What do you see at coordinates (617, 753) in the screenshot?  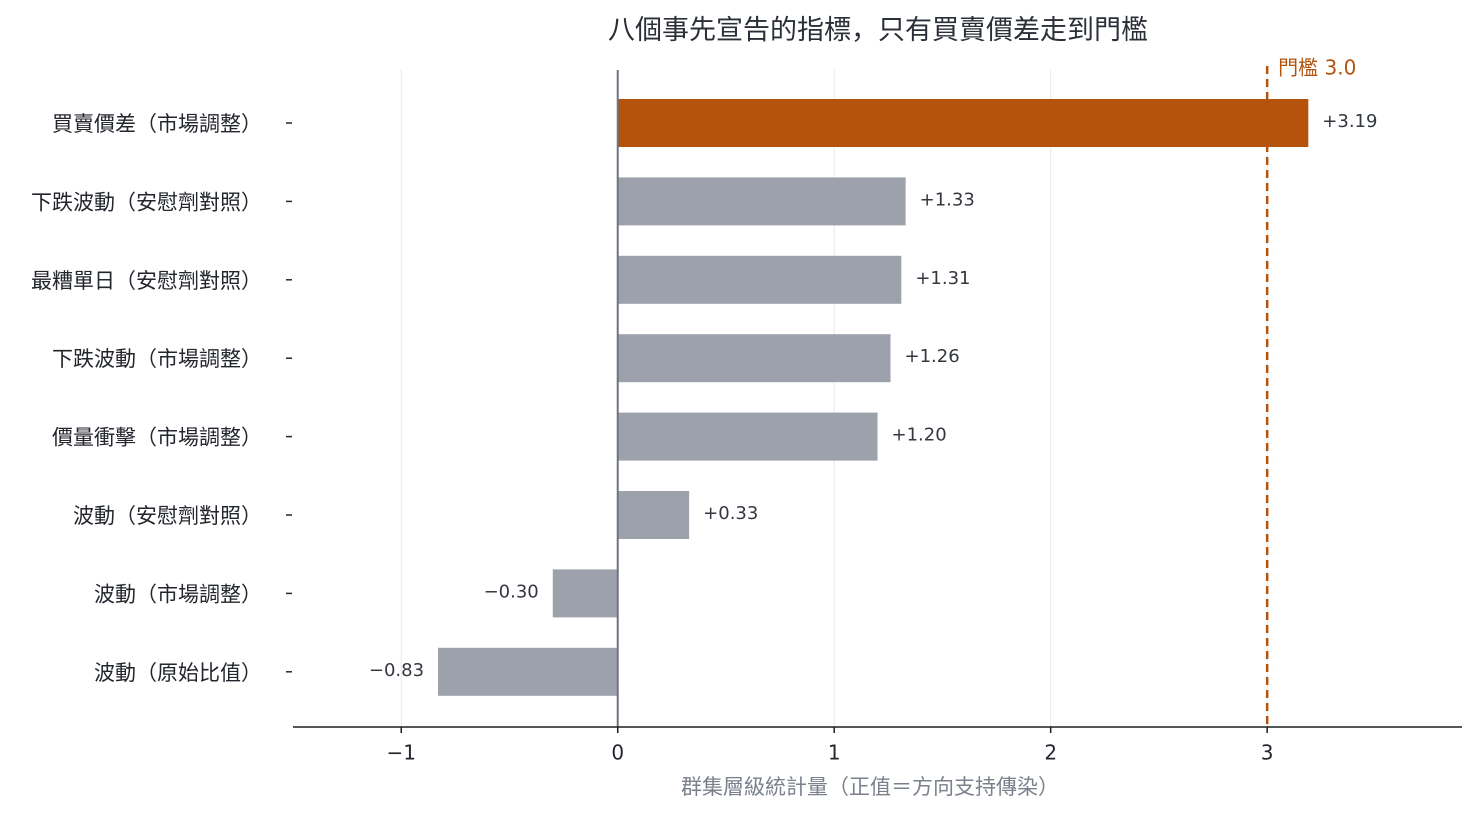 I see `x-tick-label: 0` at bounding box center [617, 753].